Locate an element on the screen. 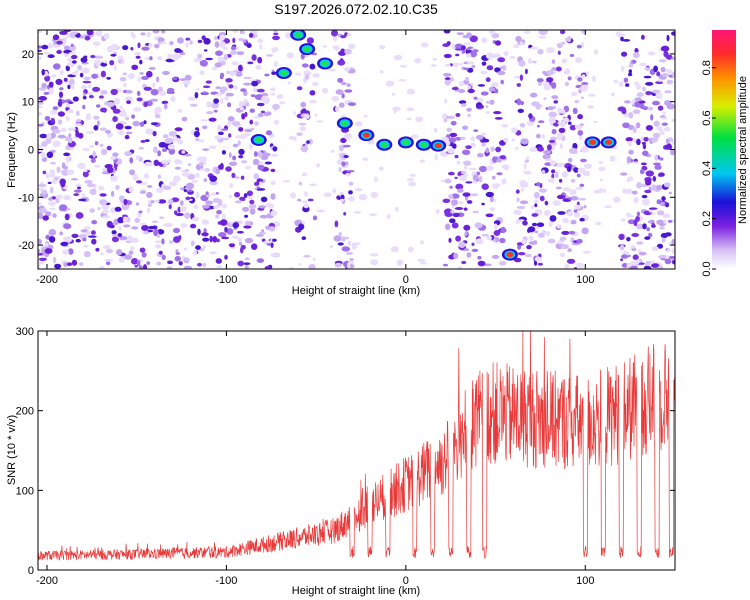 This screenshot has width=750, height=600. spectrogram-y-axis-label: Frequency (Hz) is located at coordinates (12, 150).